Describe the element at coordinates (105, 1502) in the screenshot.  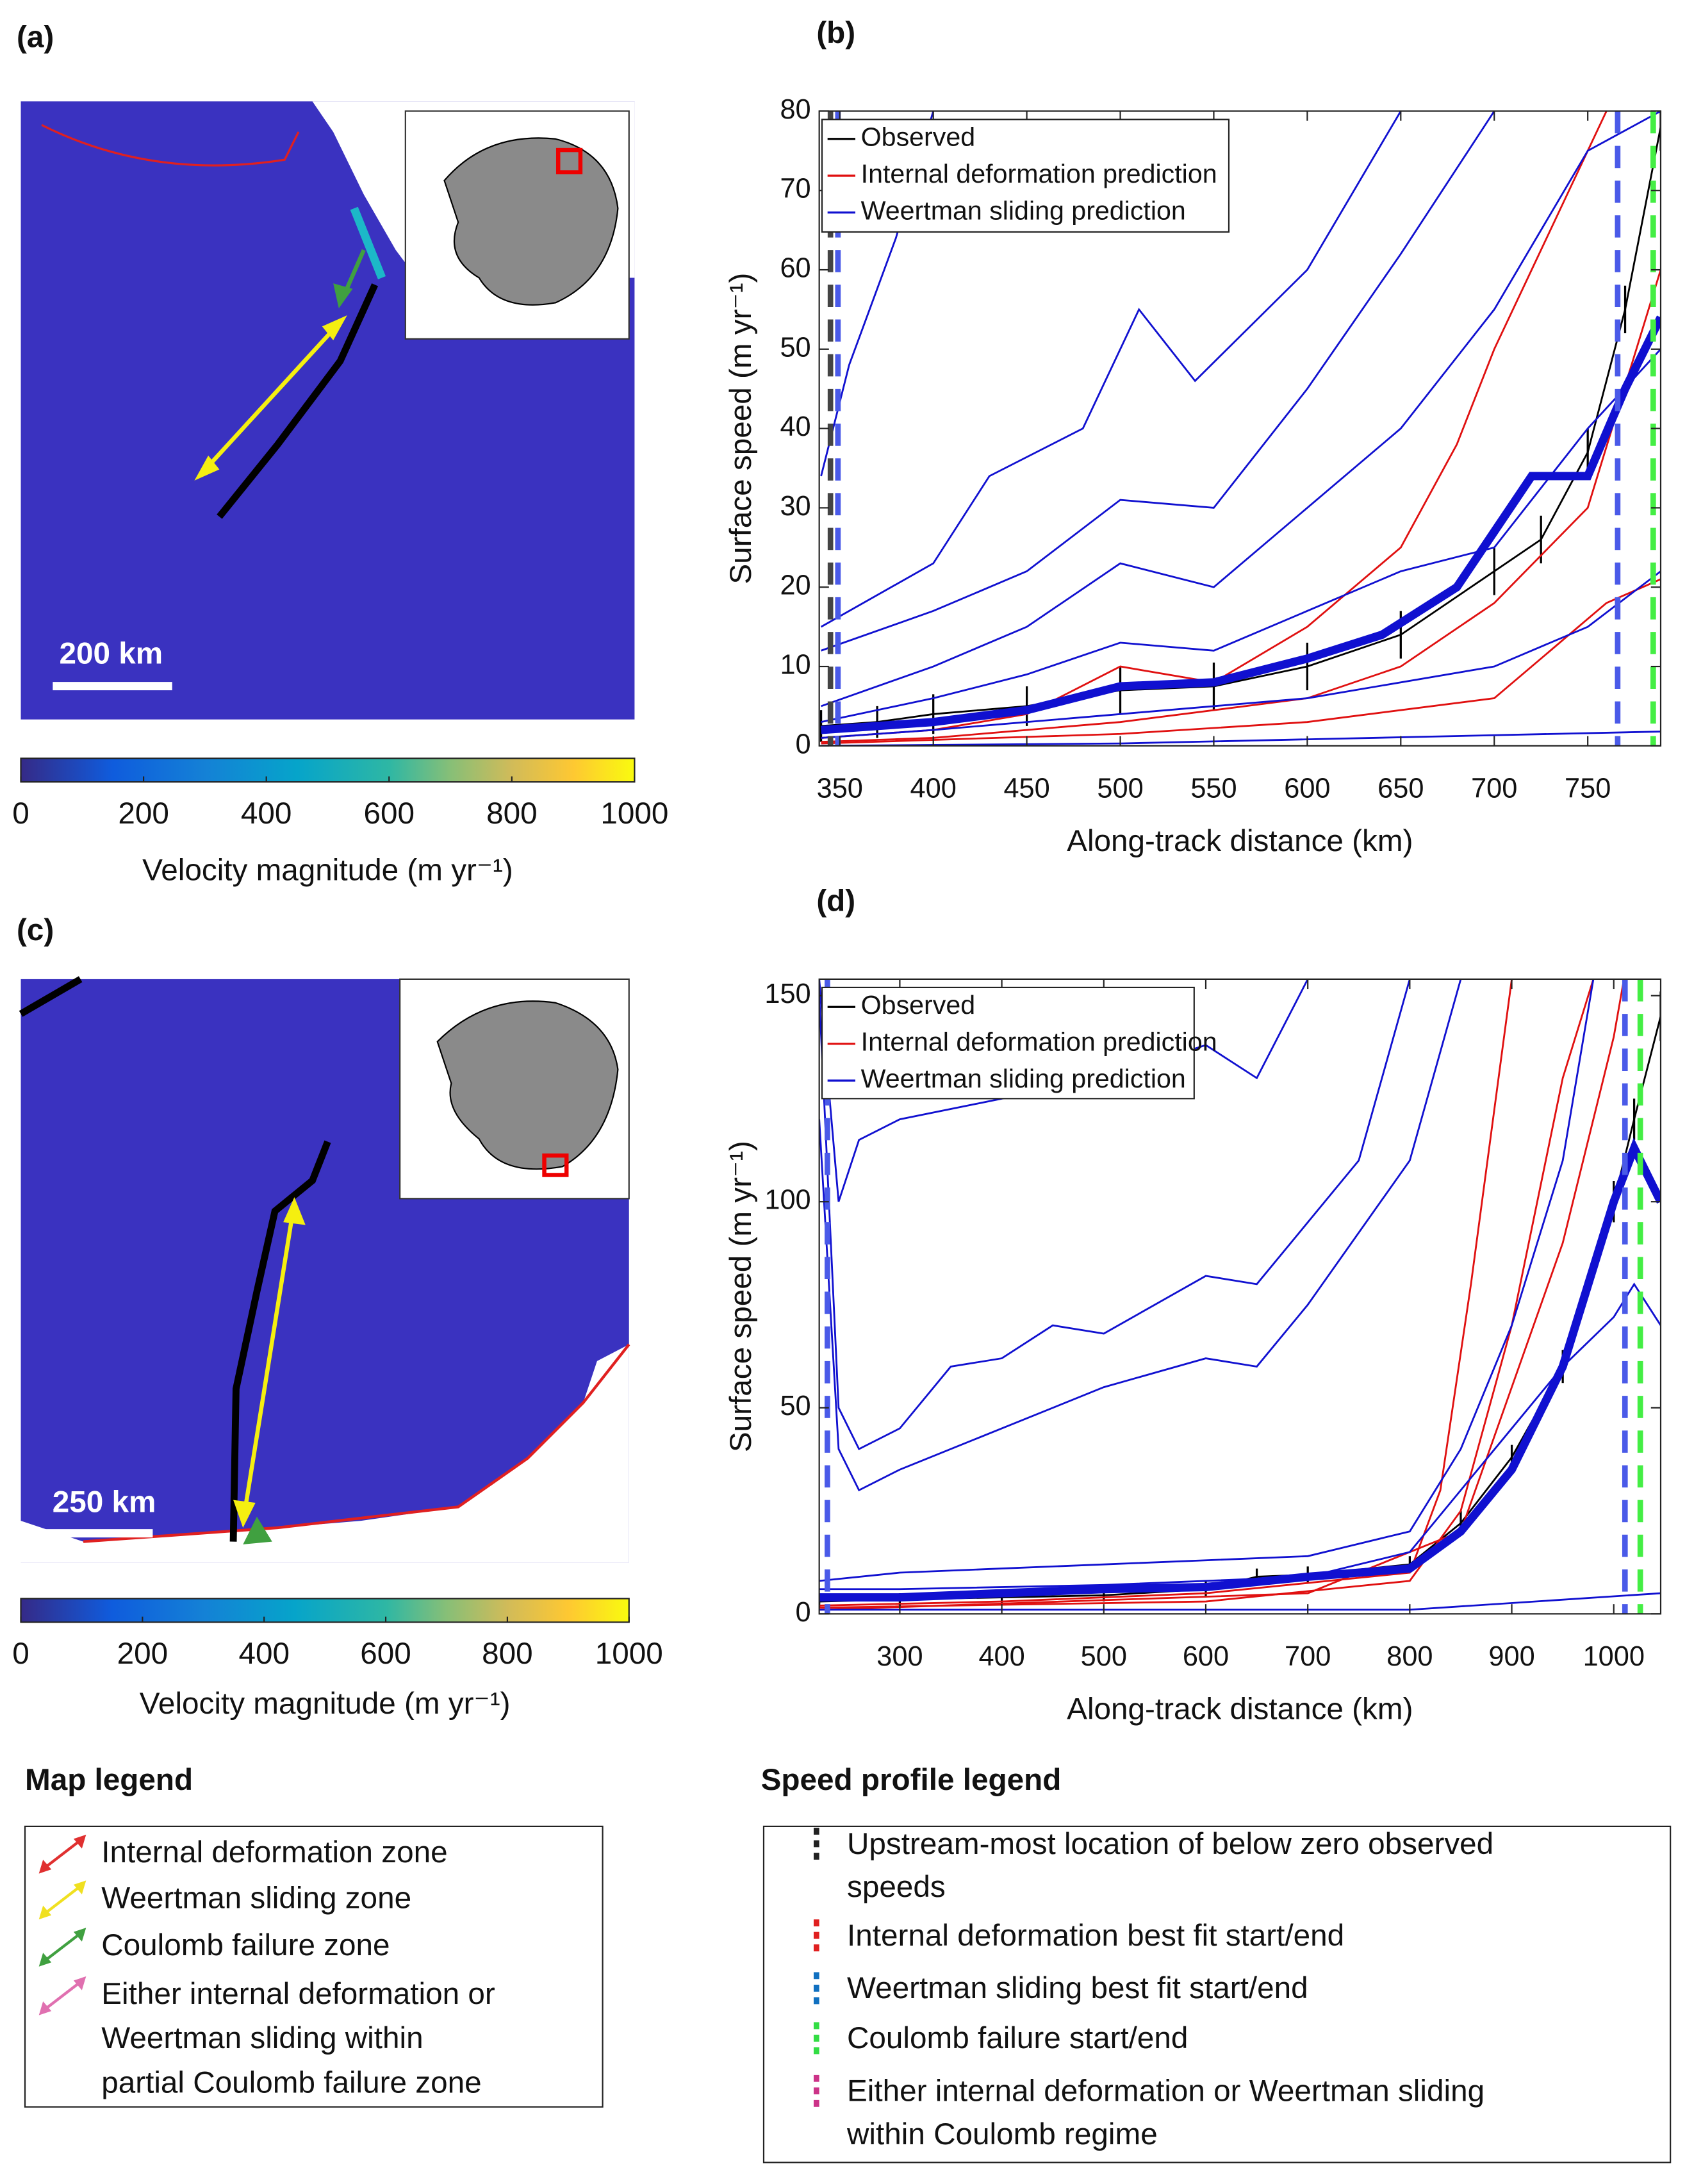
I see `scale-bar-label: 250 km` at that location.